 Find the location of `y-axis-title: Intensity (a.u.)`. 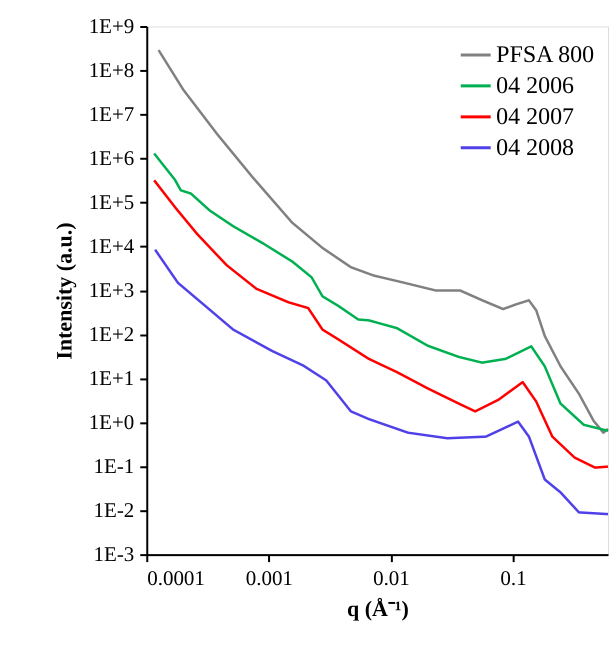

y-axis-title: Intensity (a.u.) is located at coordinates (64, 291).